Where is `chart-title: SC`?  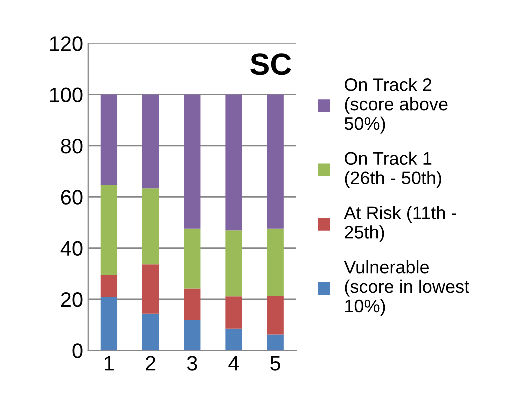
chart-title: SC is located at coordinates (271, 65).